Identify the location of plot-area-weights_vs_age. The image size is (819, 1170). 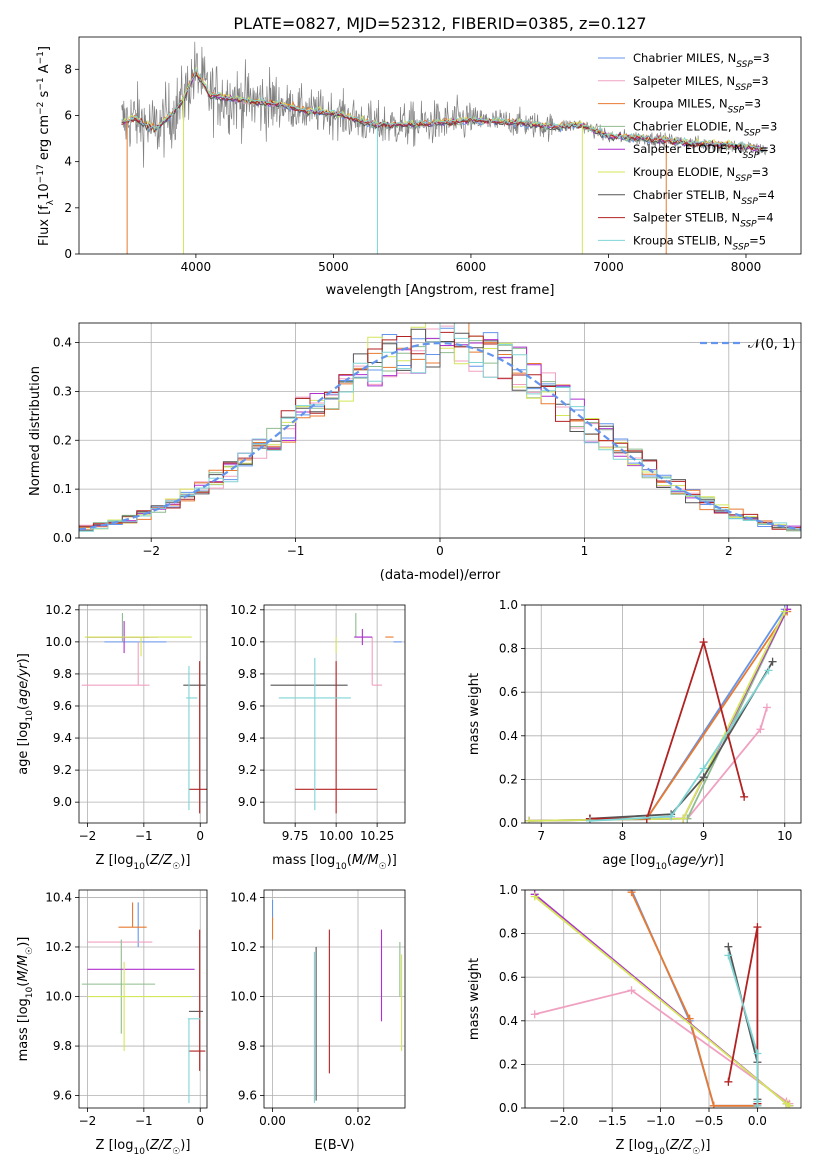
(658, 714).